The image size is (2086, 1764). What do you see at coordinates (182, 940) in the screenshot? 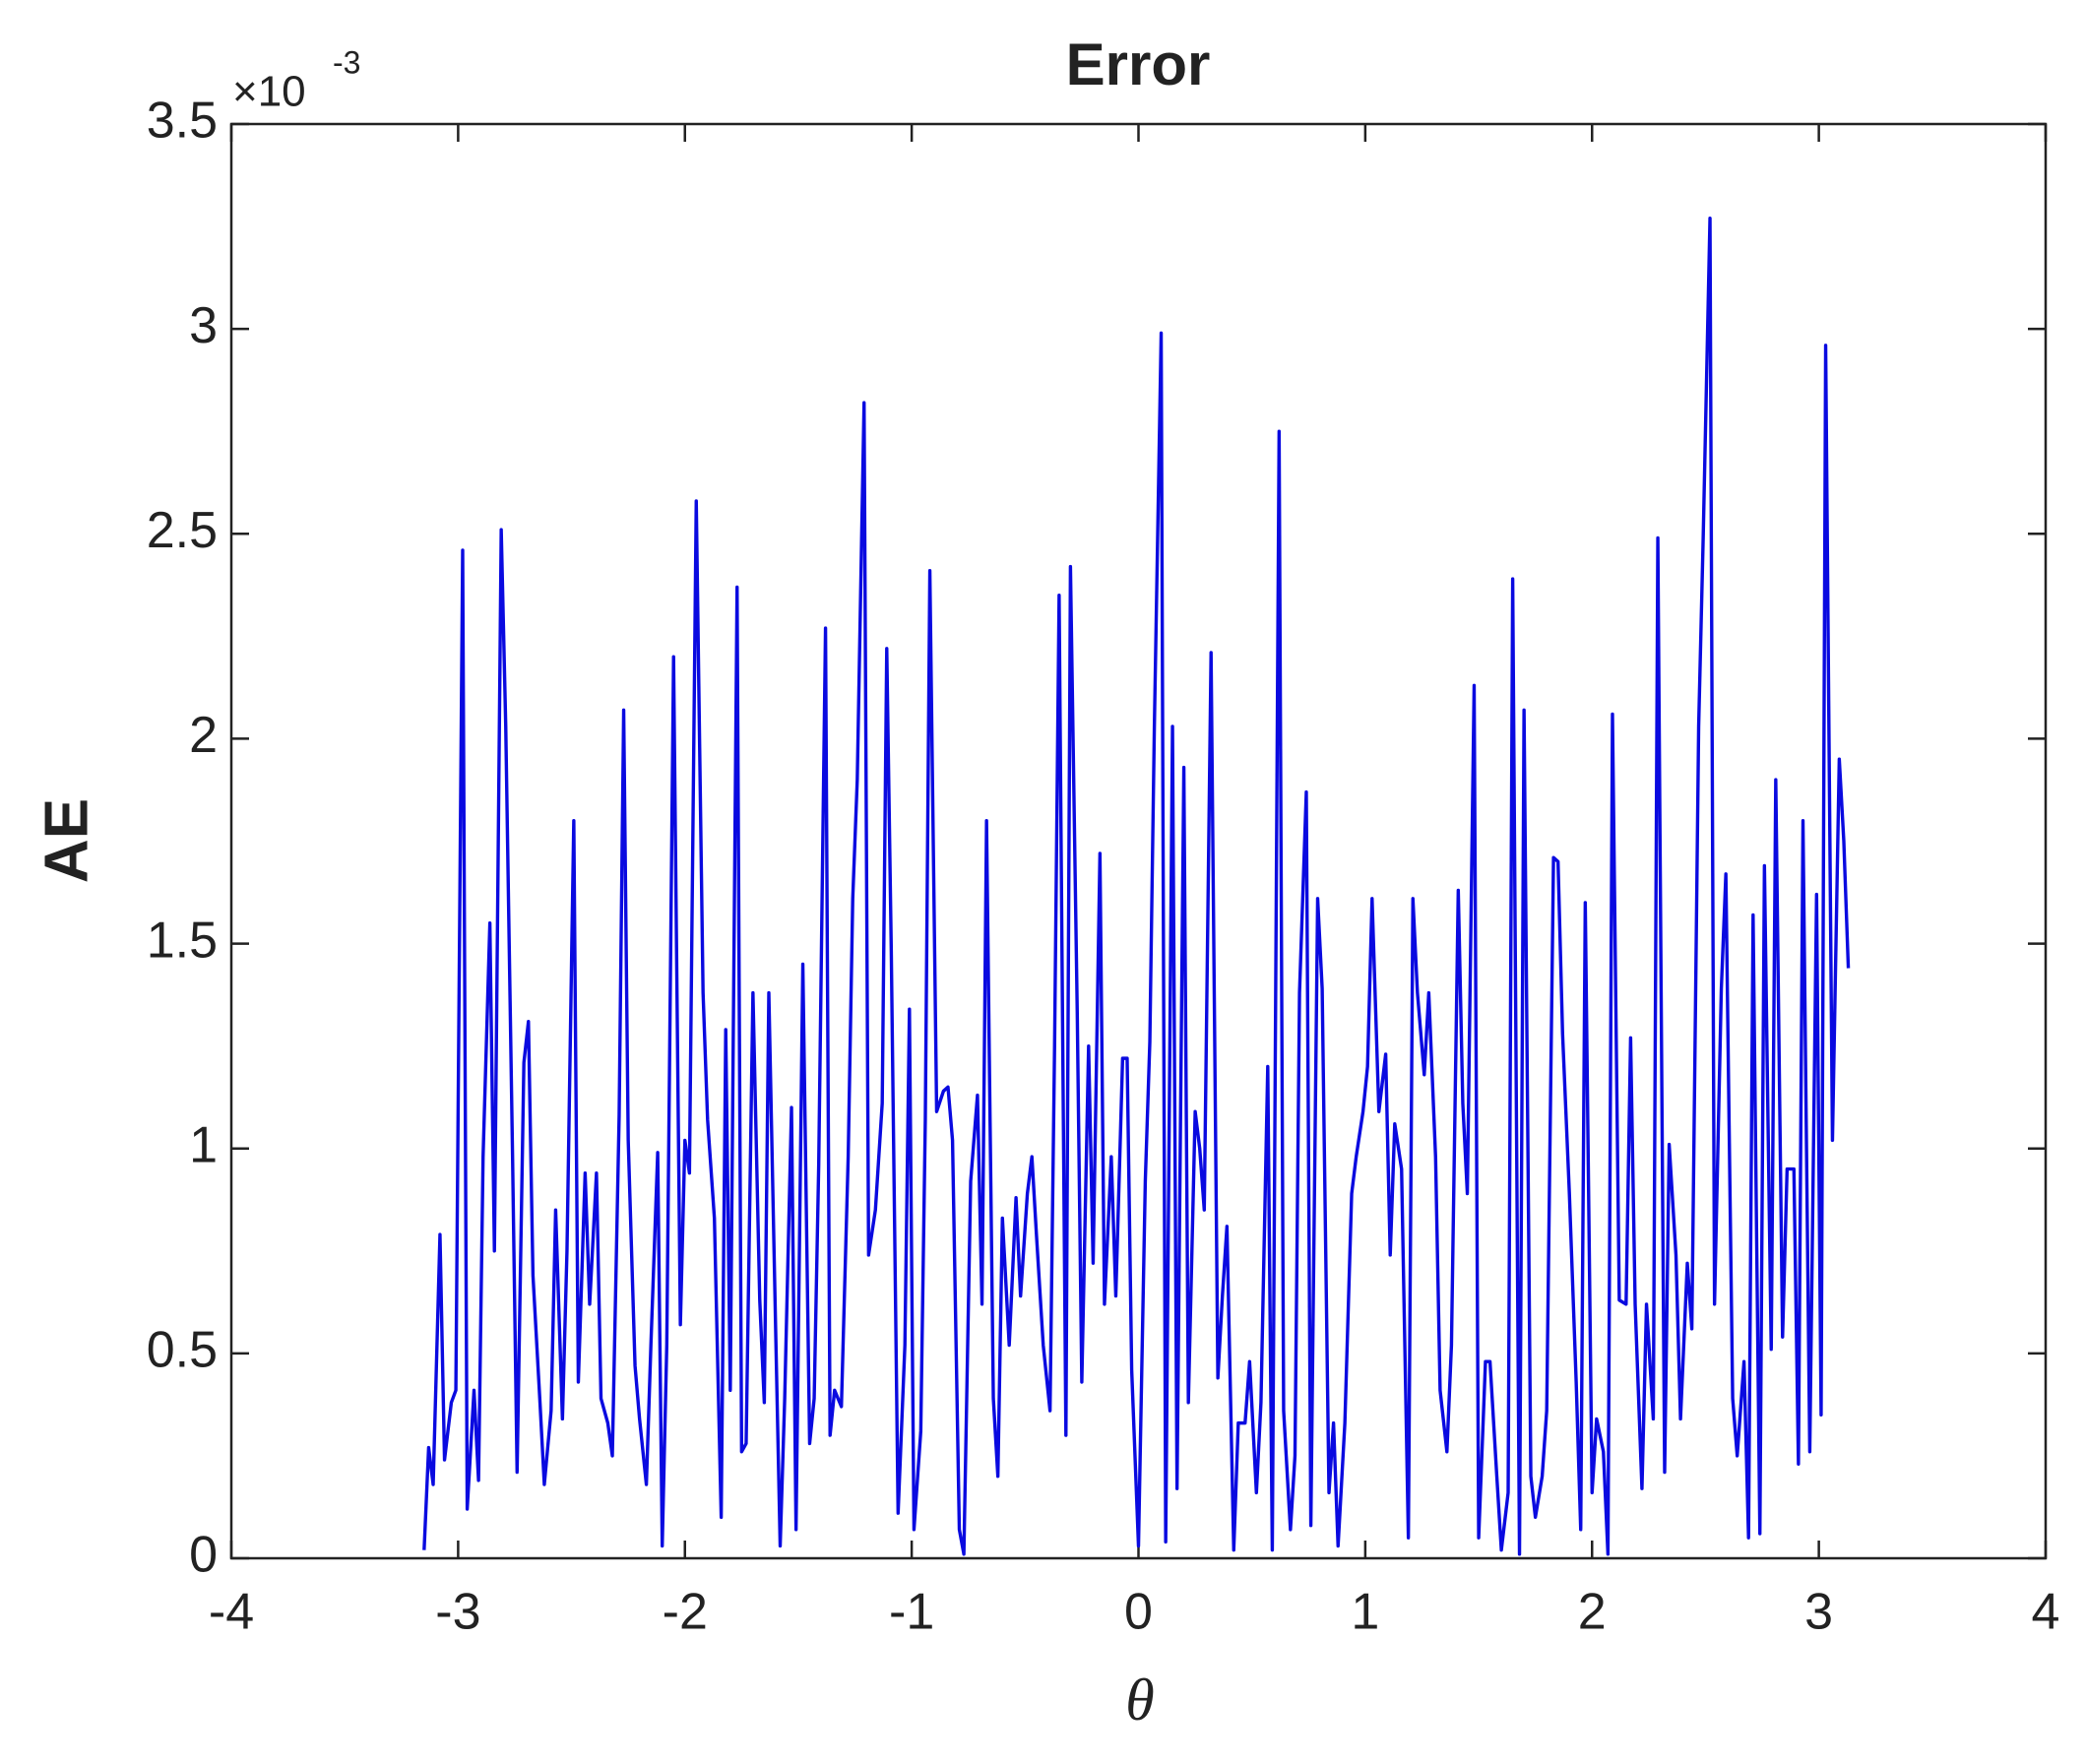
I see `y-tick-label: 1.5` at bounding box center [182, 940].